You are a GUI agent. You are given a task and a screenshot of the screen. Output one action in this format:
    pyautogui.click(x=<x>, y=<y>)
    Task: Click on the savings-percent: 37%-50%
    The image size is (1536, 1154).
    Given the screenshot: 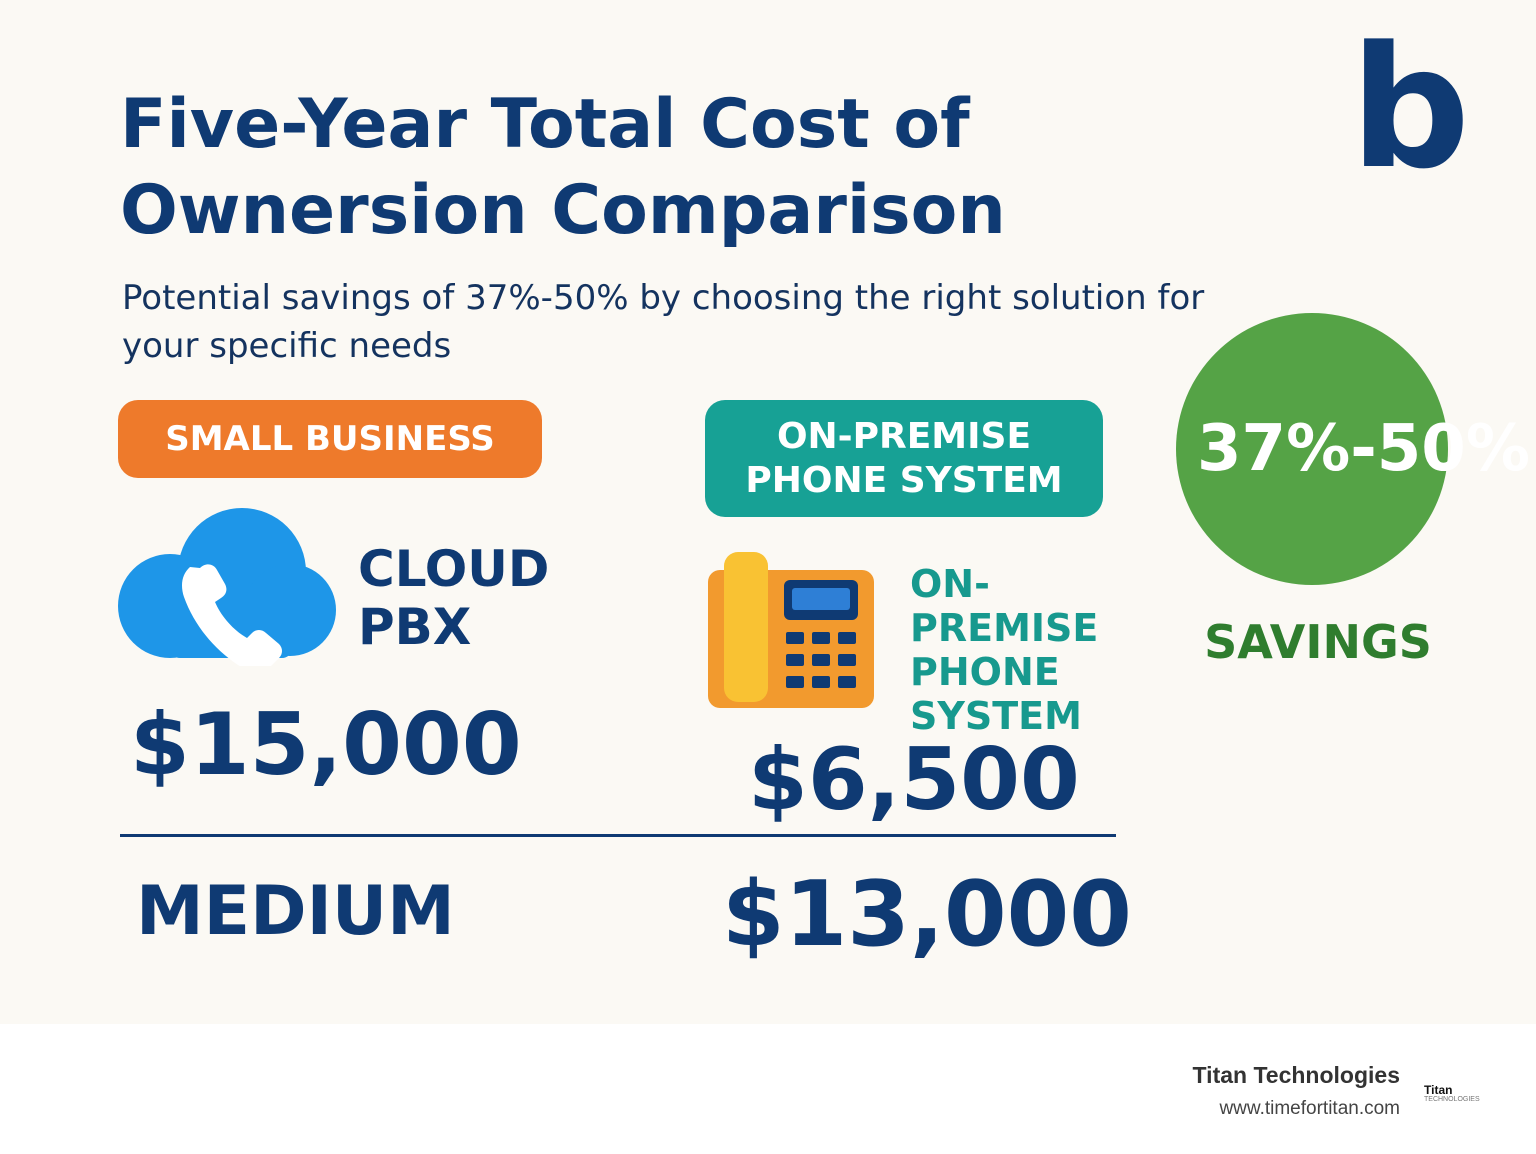 What is the action you would take?
    pyautogui.click(x=1363, y=449)
    